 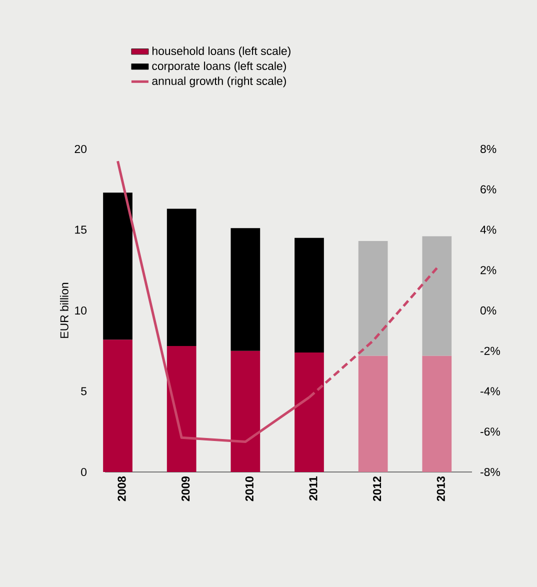 I want to click on legend-label: corporate loans (left scale), so click(x=219, y=67).